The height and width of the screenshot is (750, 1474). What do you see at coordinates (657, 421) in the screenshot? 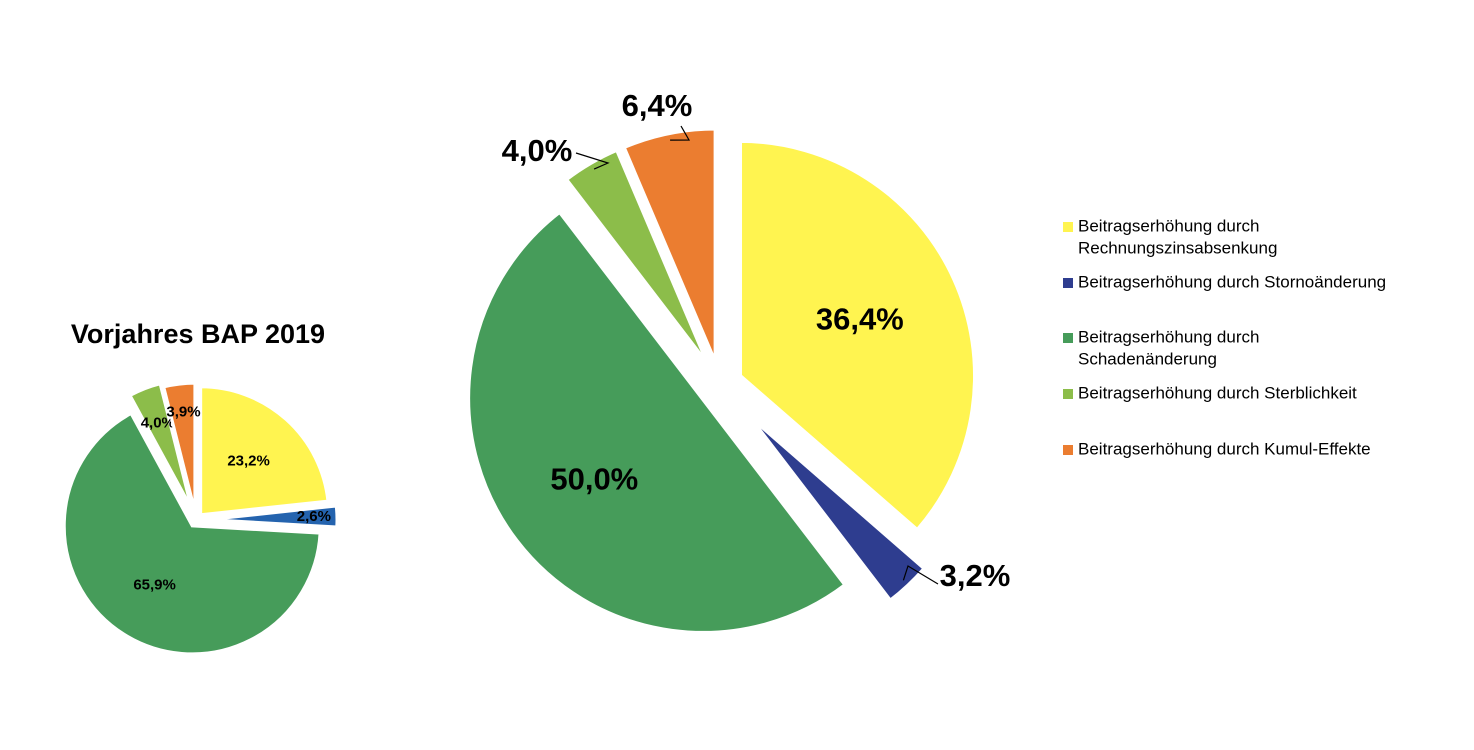
I see `pie1-slice-schadenaenderung` at bounding box center [657, 421].